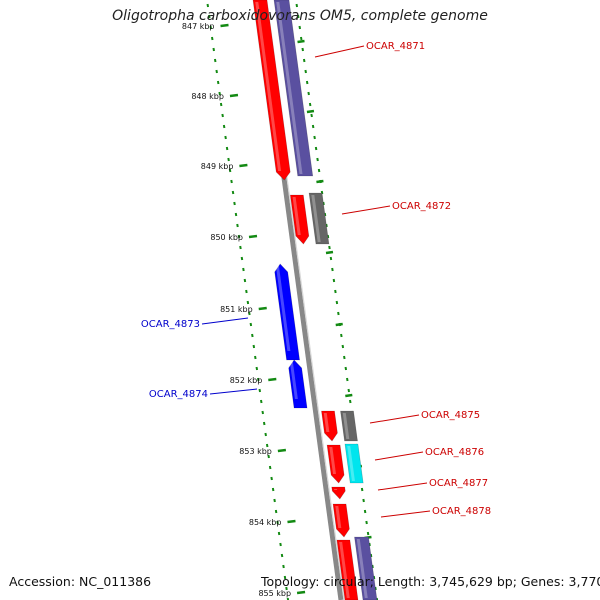 The image size is (600, 600). Describe the element at coordinates (272, 244) in the screenshot. I see `scale-tick: 850 kbp` at that location.